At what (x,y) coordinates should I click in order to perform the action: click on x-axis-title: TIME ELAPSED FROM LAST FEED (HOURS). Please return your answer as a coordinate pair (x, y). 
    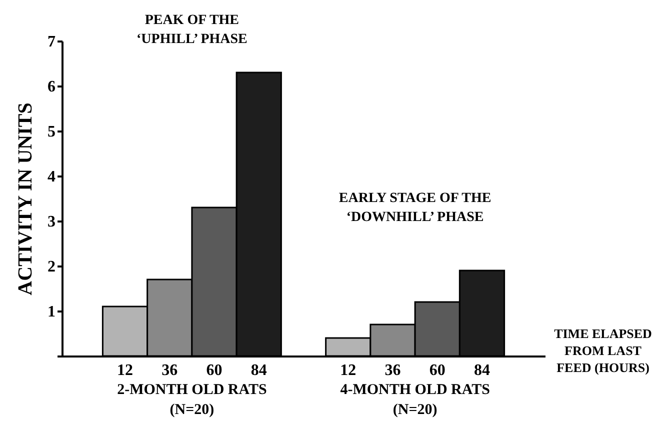
    Looking at the image, I should click on (603, 350).